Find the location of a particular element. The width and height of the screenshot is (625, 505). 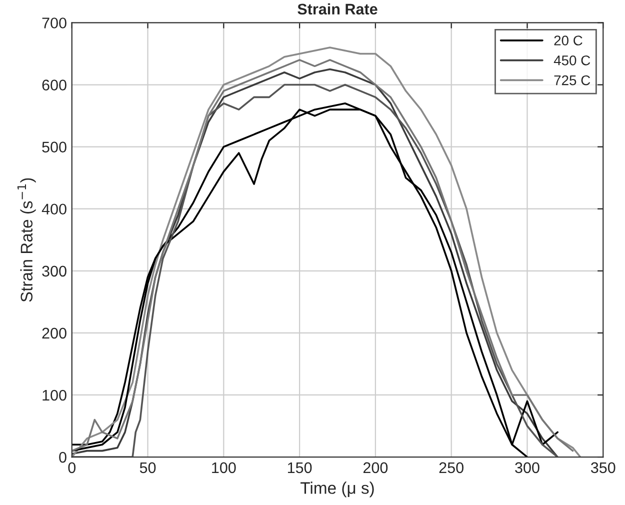

y-axis-title: Strain Rate (s$^{−1}$) is located at coordinates (26, 240).